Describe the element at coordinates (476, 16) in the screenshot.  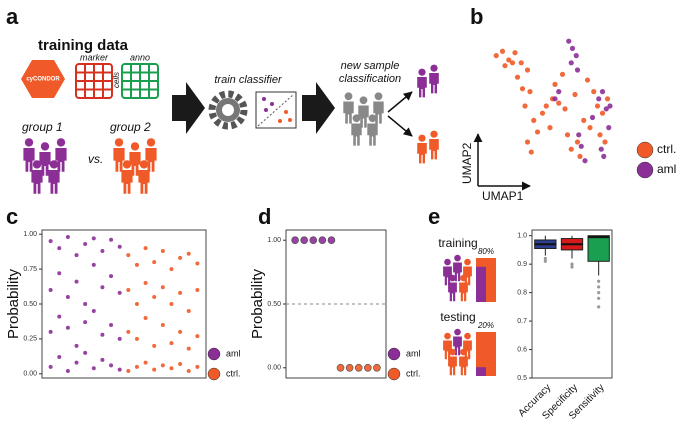
I see `panel-label: b` at that location.